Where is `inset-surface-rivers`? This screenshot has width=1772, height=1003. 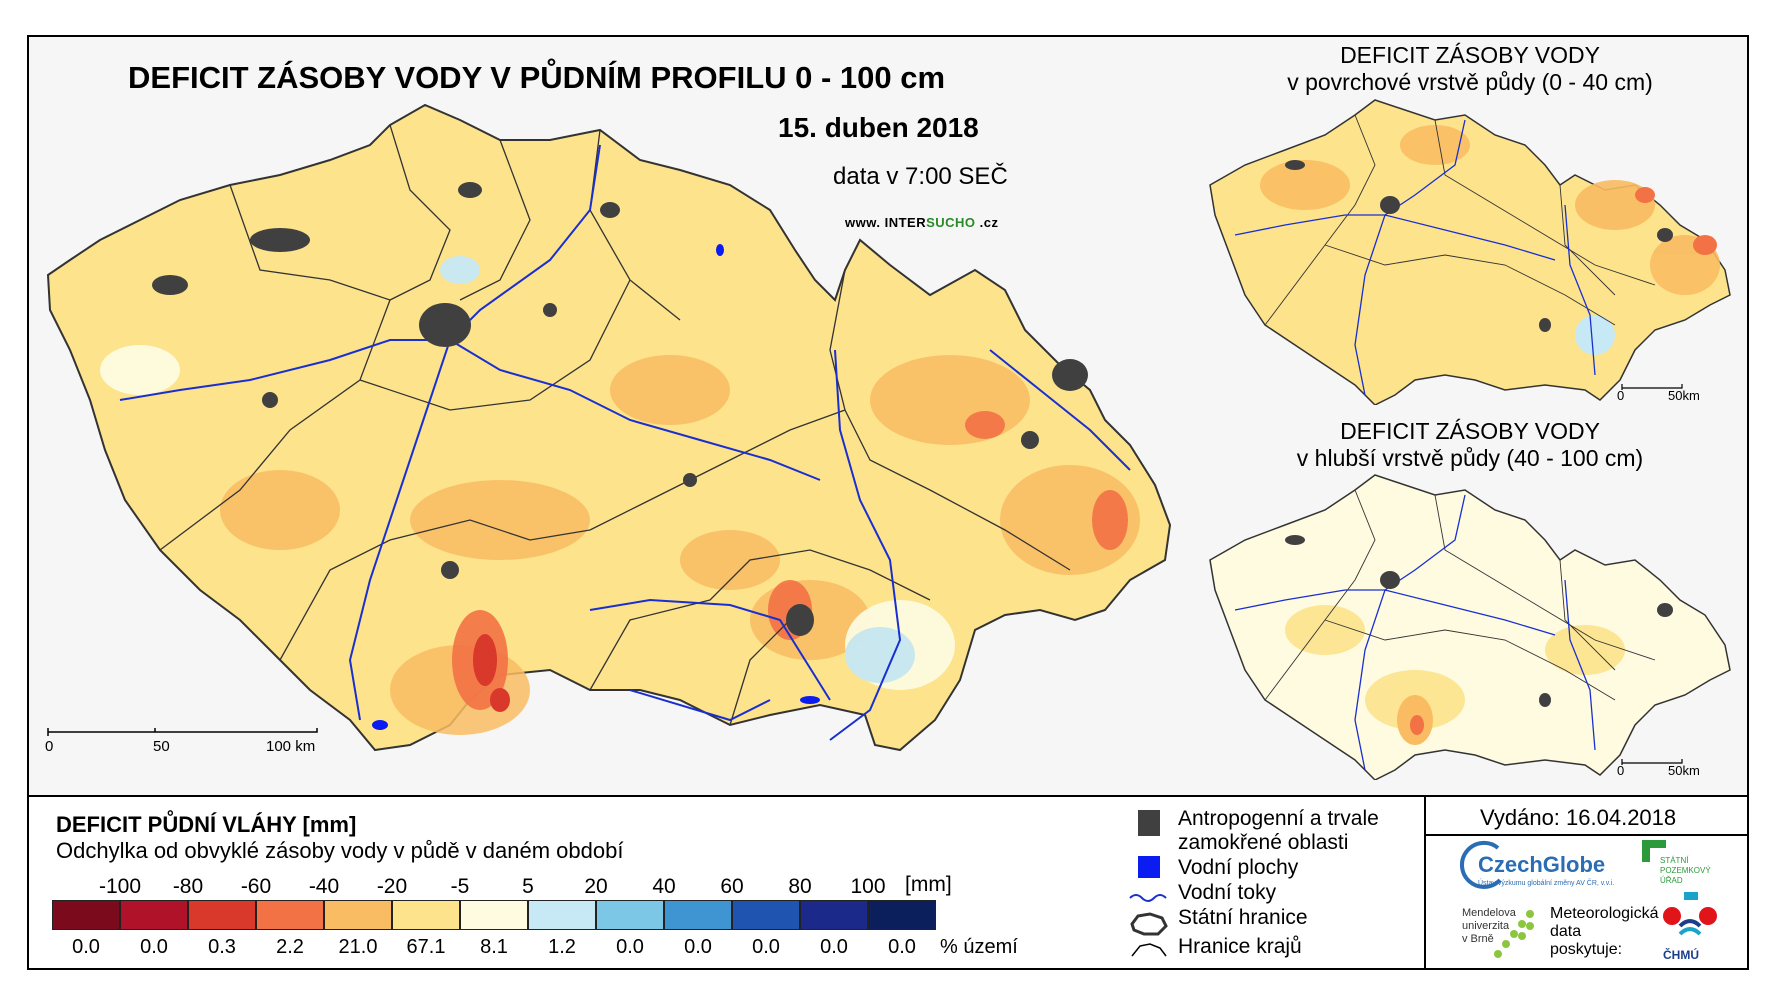 inset-surface-rivers is located at coordinates (1415, 257).